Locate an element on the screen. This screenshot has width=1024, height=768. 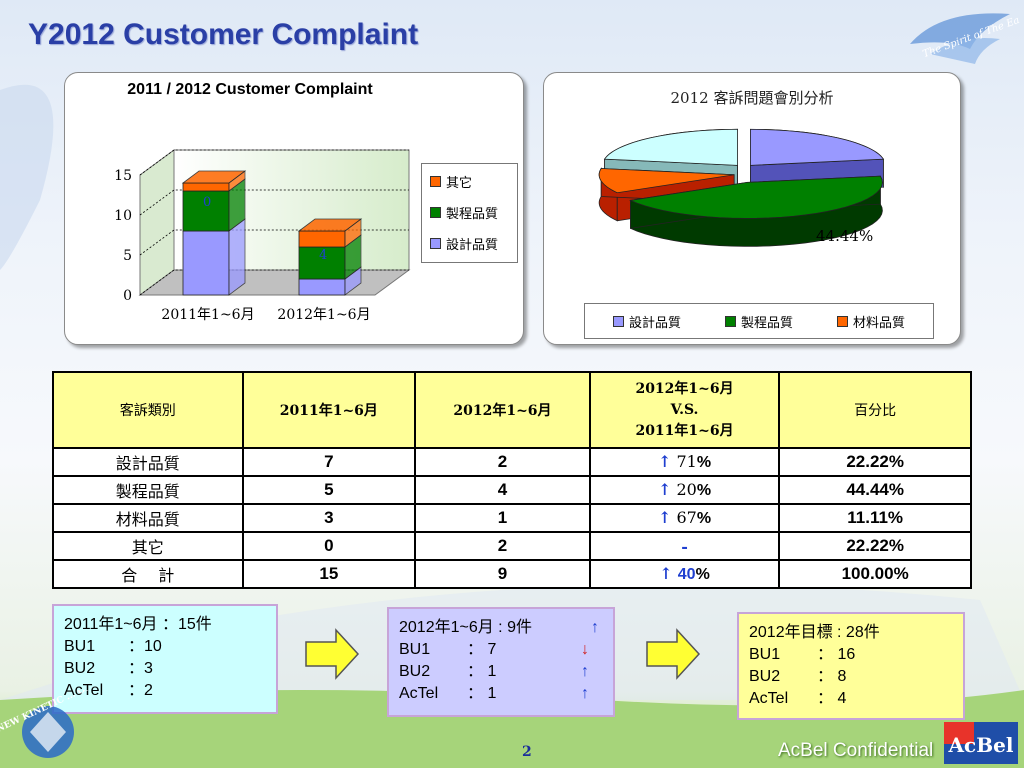
summary-row: BU2 ： 8 is located at coordinates (851, 677).